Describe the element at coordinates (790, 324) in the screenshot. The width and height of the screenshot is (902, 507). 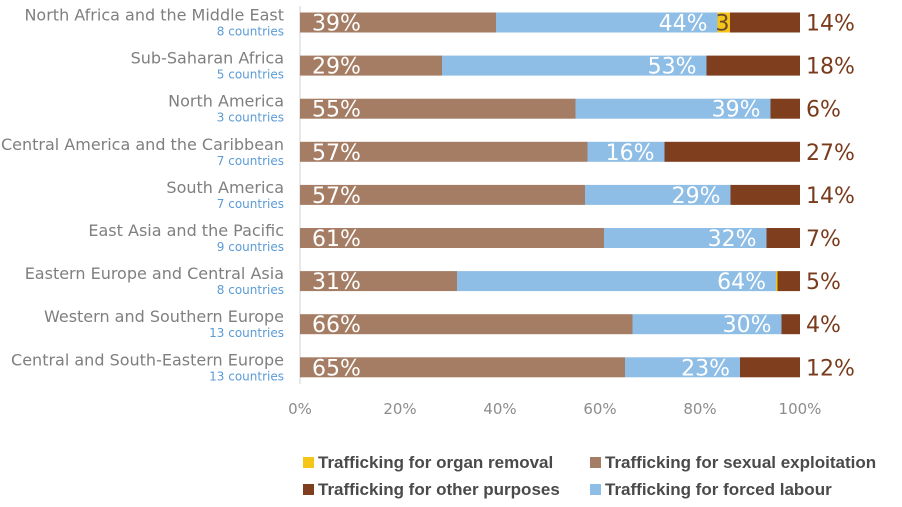
I see `bar-trafficking-for-other-purposes-western-and-southern-europe` at that location.